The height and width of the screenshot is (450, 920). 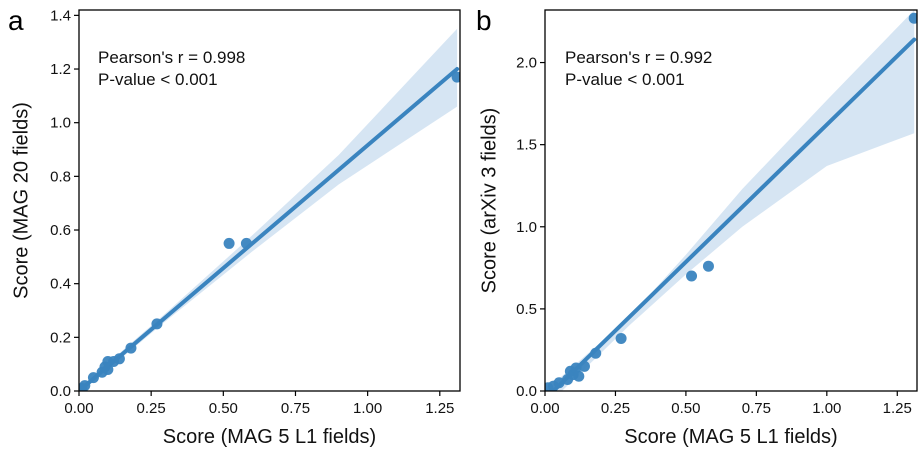 I want to click on y-tick-label: 2.0, so click(x=526, y=63).